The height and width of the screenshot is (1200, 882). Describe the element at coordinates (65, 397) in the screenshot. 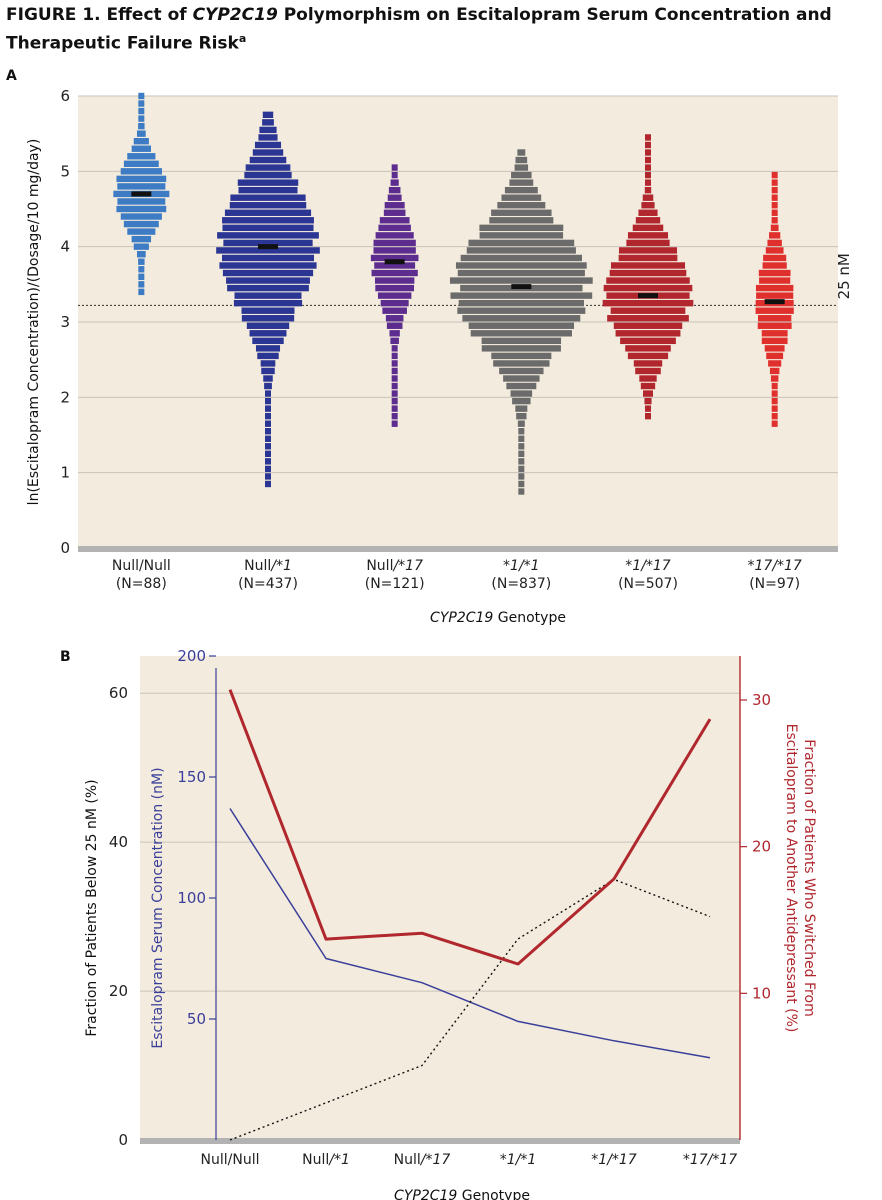

I see `y-tick-label: 2` at that location.